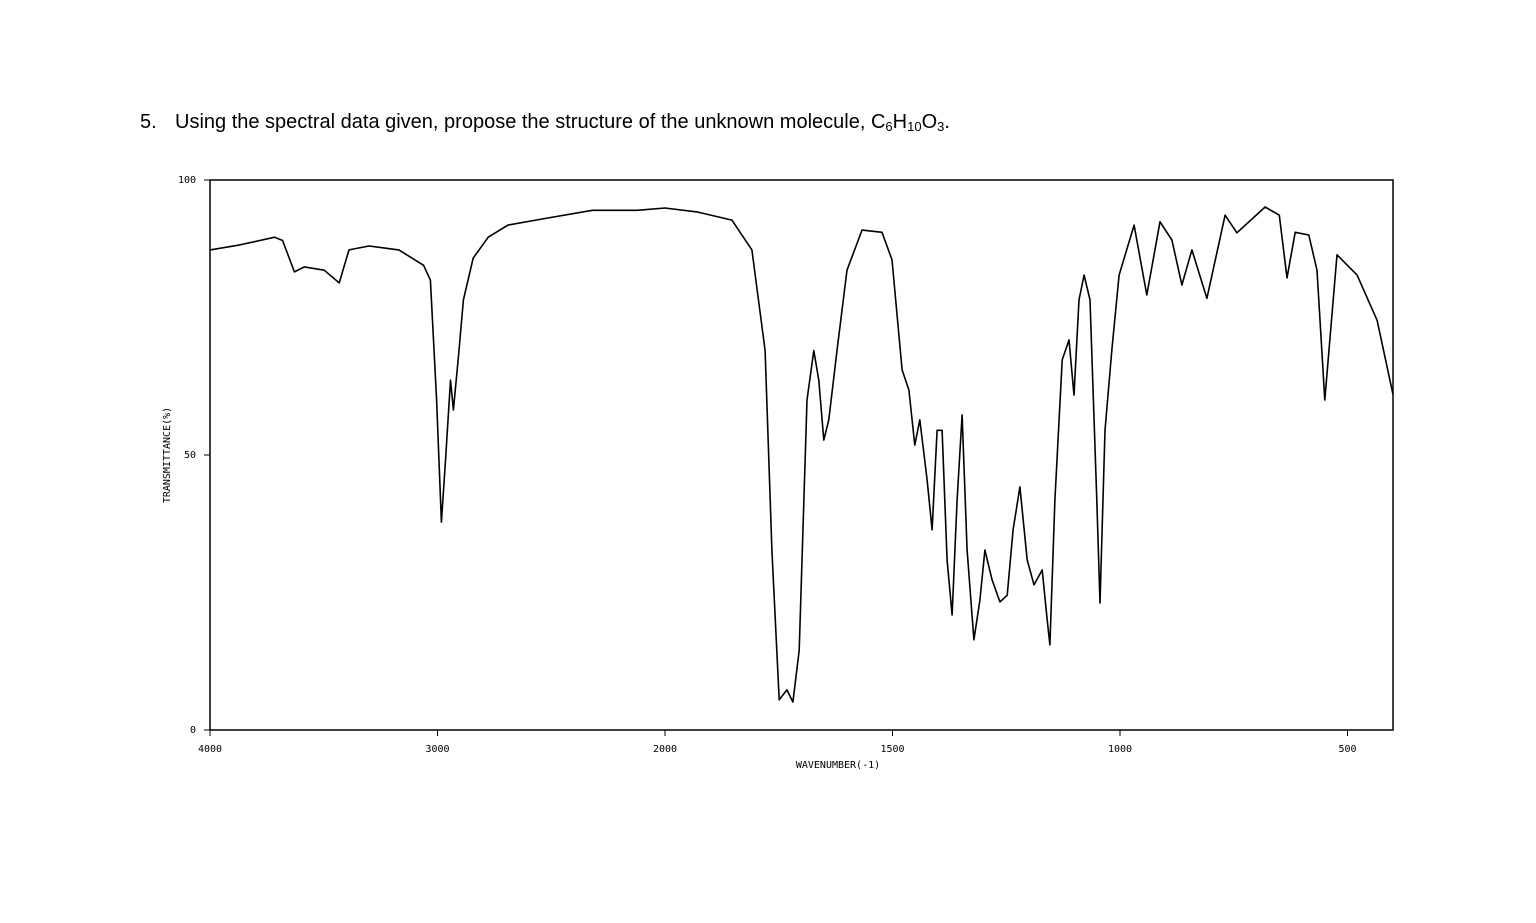 This screenshot has height=923, width=1536. I want to click on formula-c: C, so click(878, 122).